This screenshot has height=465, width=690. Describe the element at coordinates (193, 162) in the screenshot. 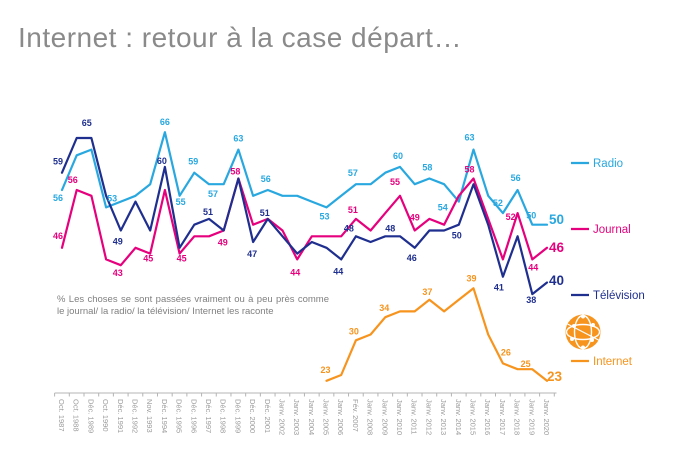

I see `radio-value-label: 59` at that location.